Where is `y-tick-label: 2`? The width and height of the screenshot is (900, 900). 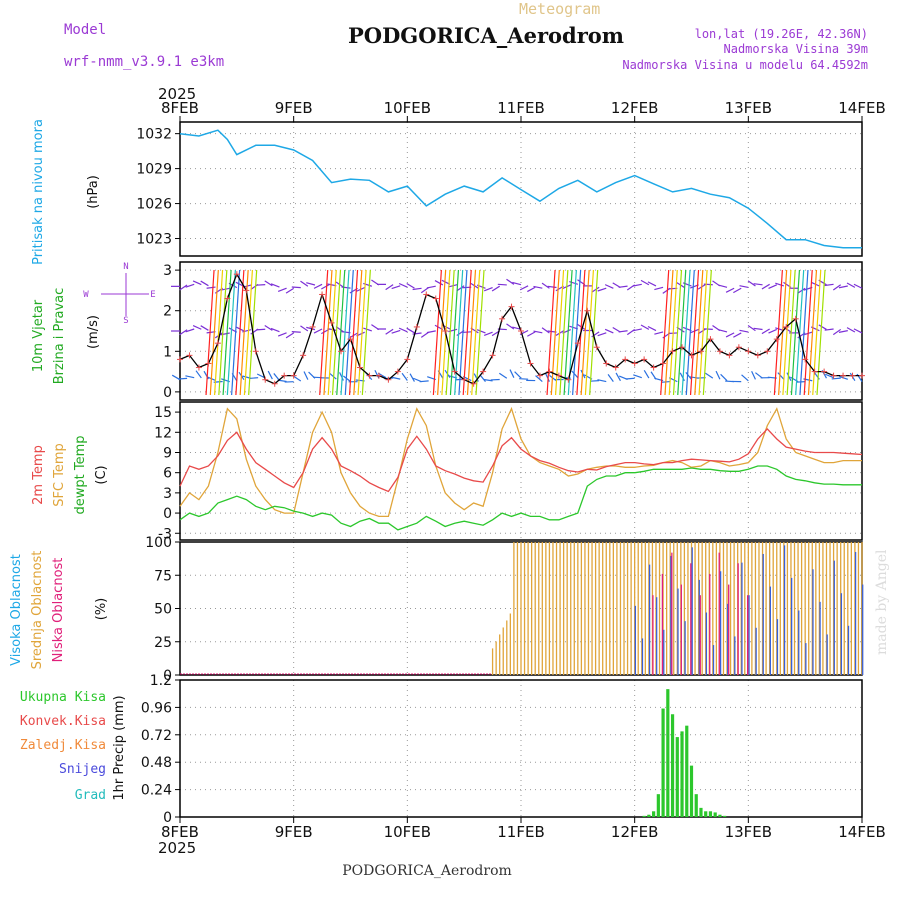 y-tick-label: 2 is located at coordinates (167, 312).